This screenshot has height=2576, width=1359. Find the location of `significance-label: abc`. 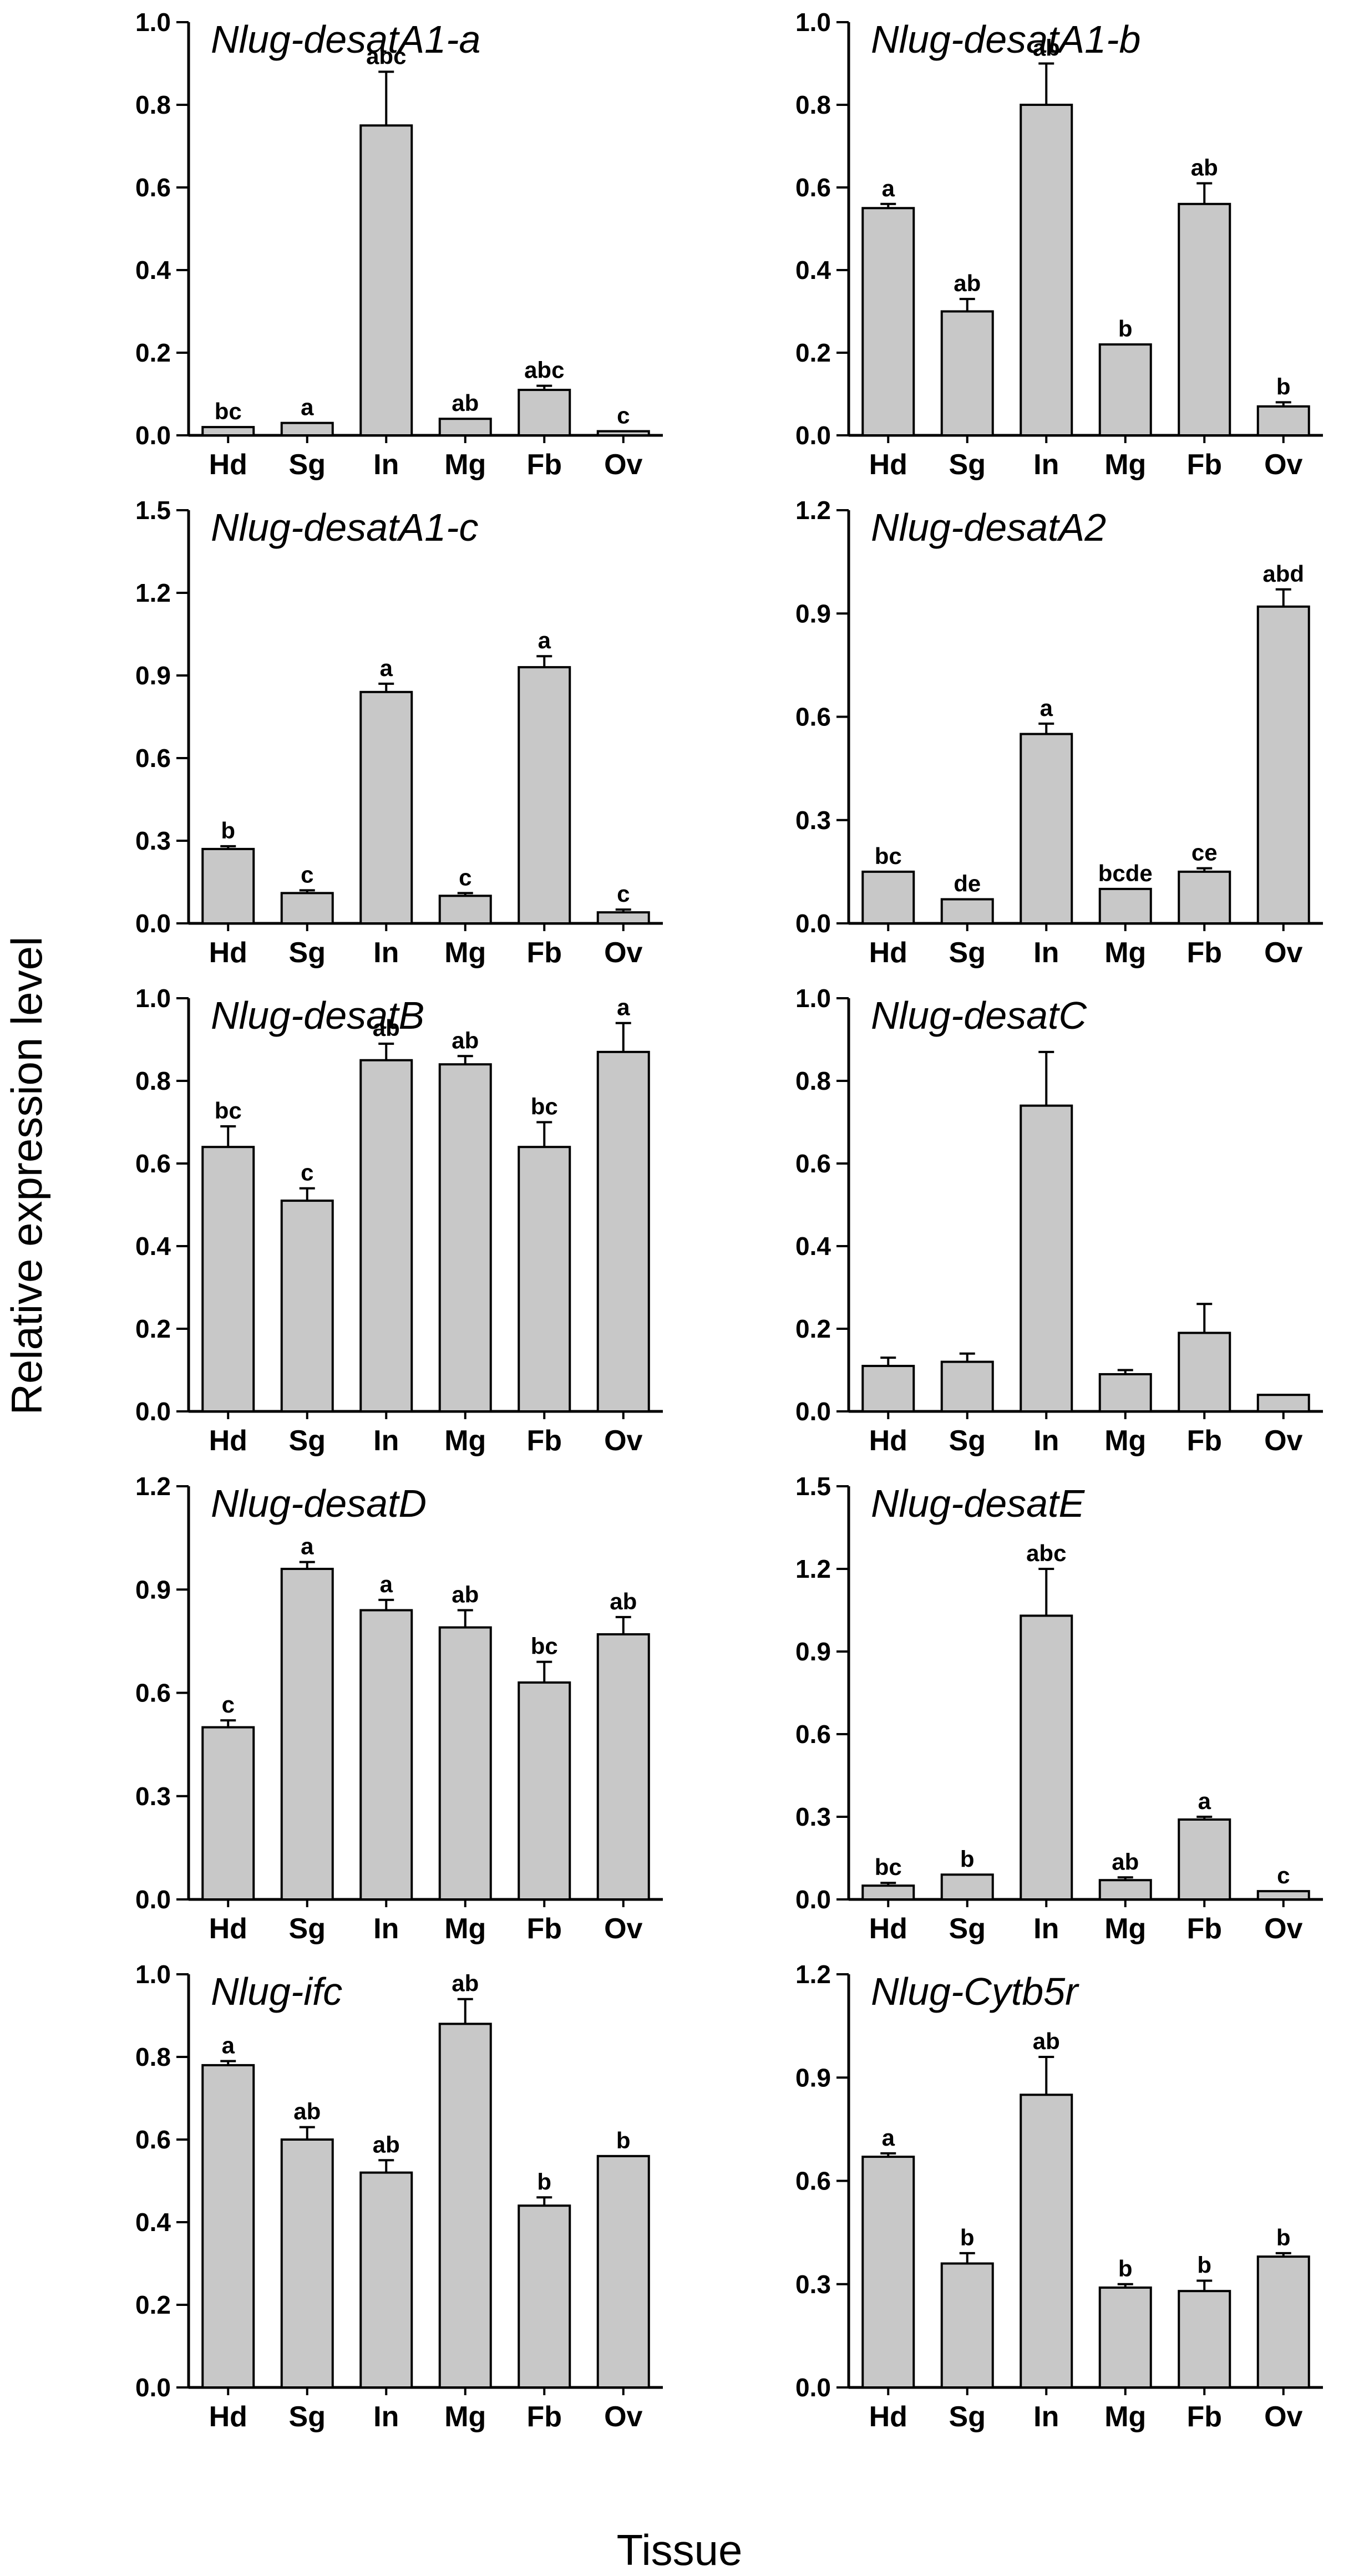

significance-label: abc is located at coordinates (1046, 1553).